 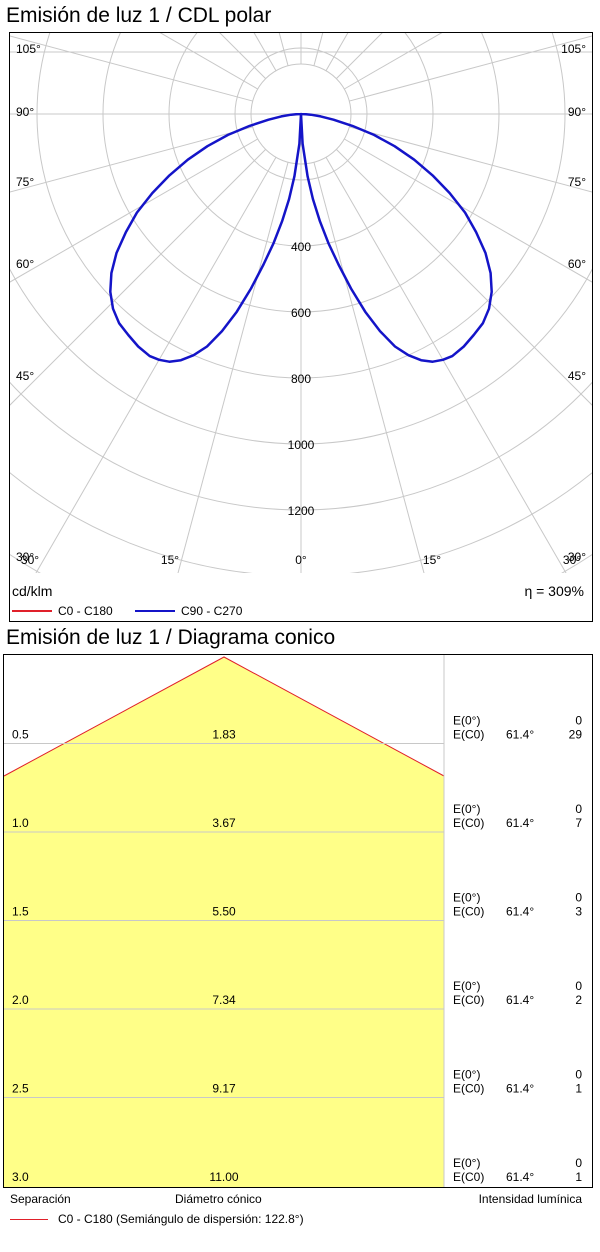 What do you see at coordinates (32, 591) in the screenshot?
I see `unit-label: cd/klm` at bounding box center [32, 591].